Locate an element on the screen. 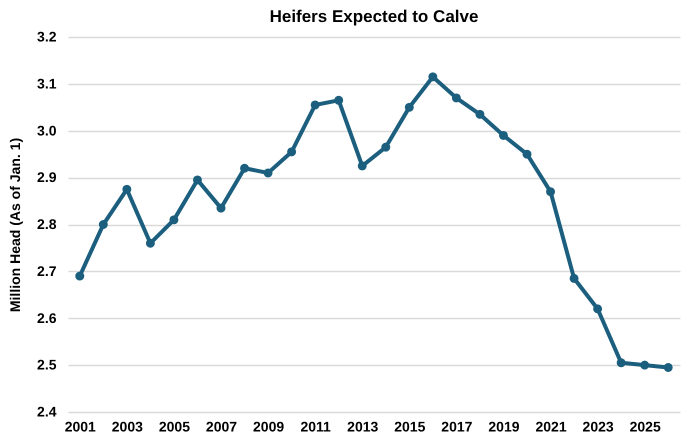  y-tick-label: 3.2 is located at coordinates (47, 36).